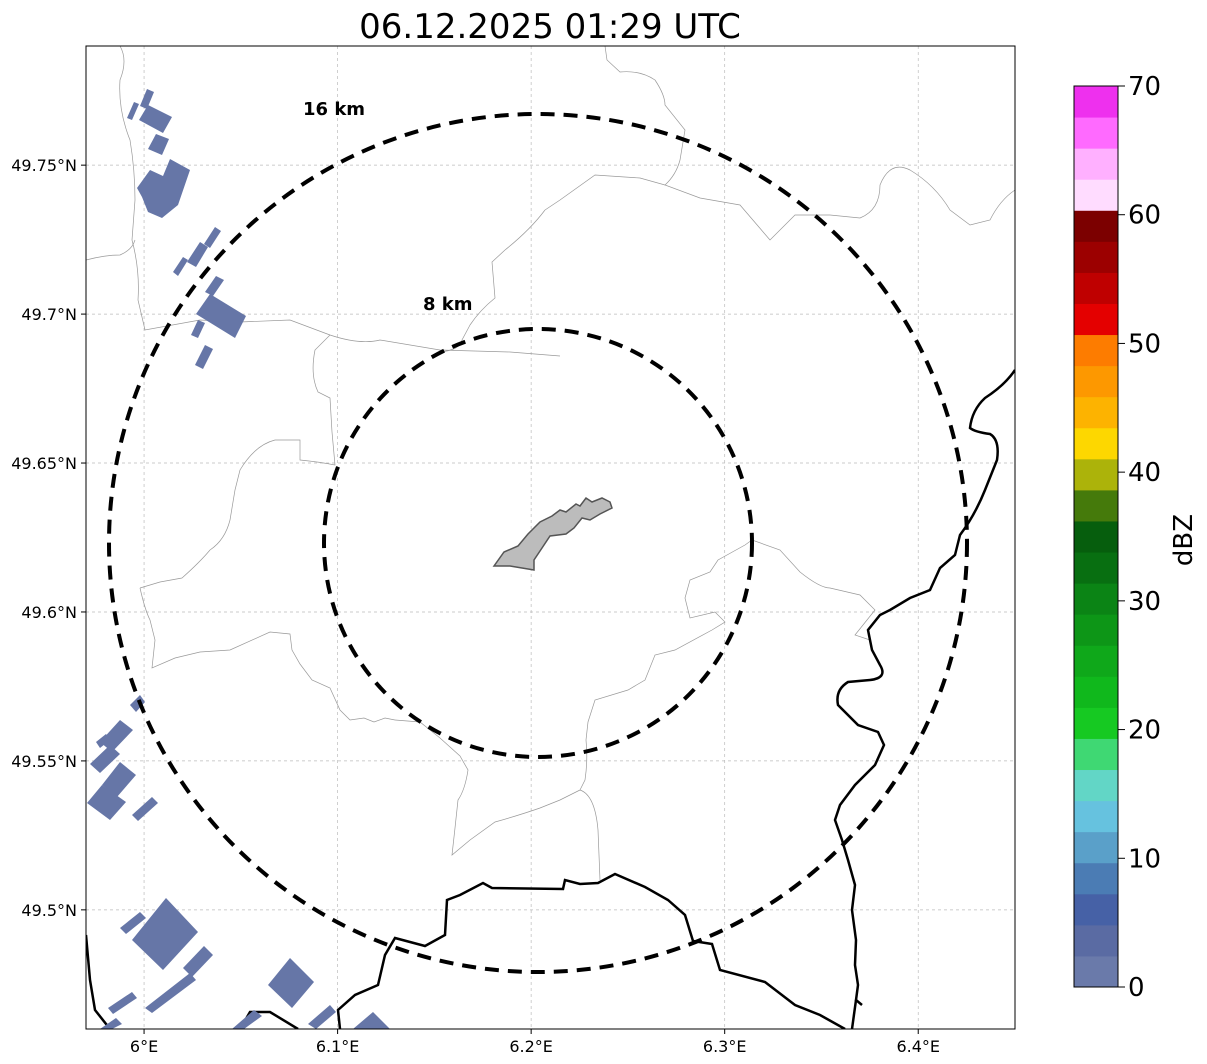 This screenshot has width=1207, height=1064. I want to click on colorbar-tick-label: 60, so click(1144, 216).